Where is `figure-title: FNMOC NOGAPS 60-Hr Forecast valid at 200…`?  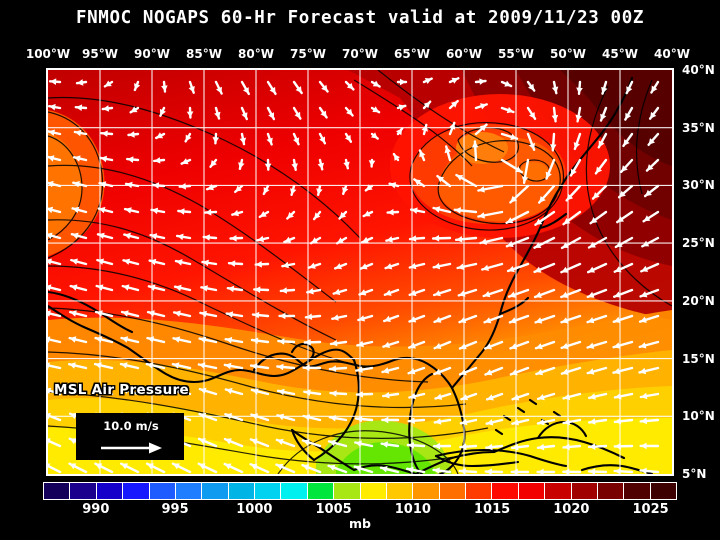 figure-title: FNMOC NOGAPS 60-Hr Forecast valid at 200… is located at coordinates (360, 18).